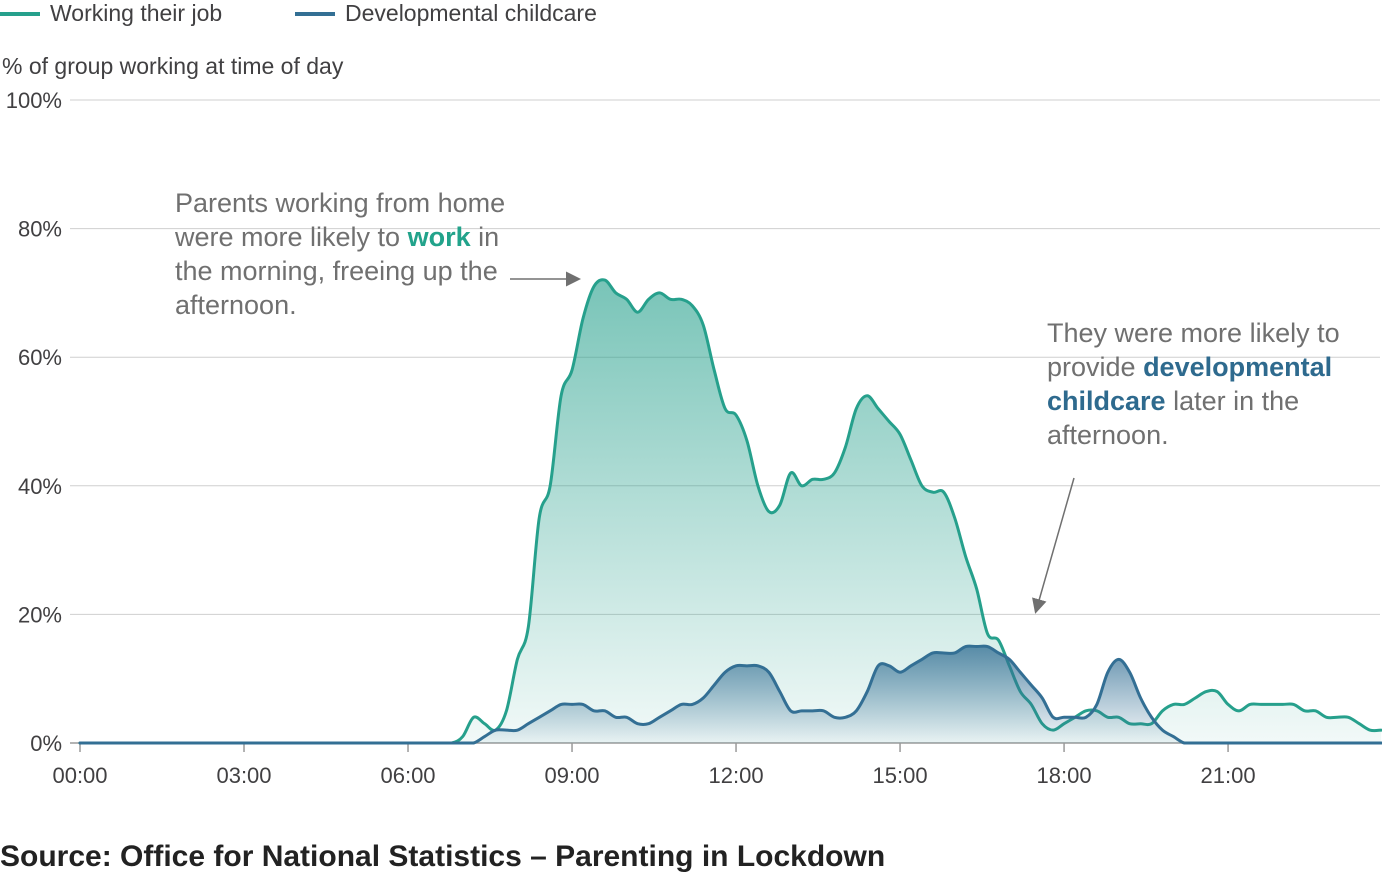  What do you see at coordinates (571, 775) in the screenshot?
I see `x-tick-label: 09:00` at bounding box center [571, 775].